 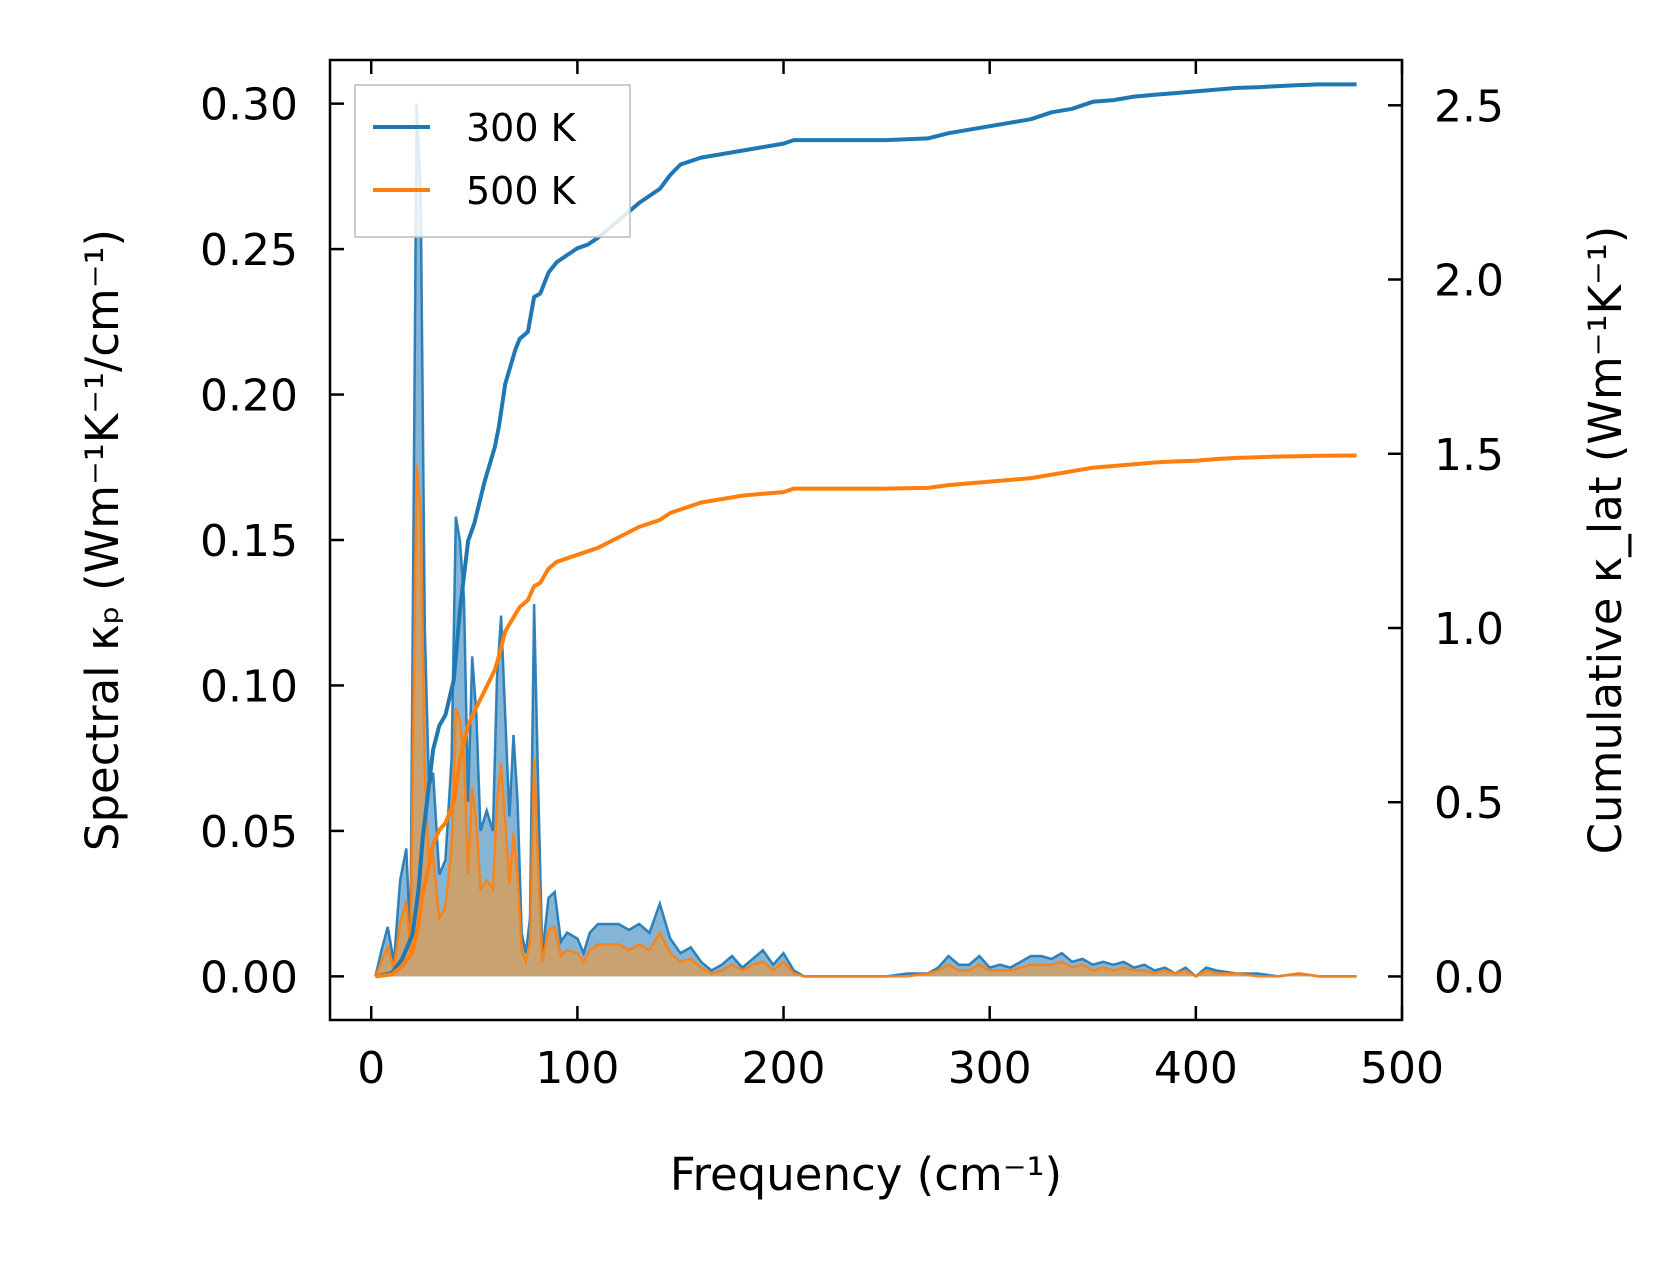 I want to click on y-left-tick-label: 0.15, so click(x=249, y=541).